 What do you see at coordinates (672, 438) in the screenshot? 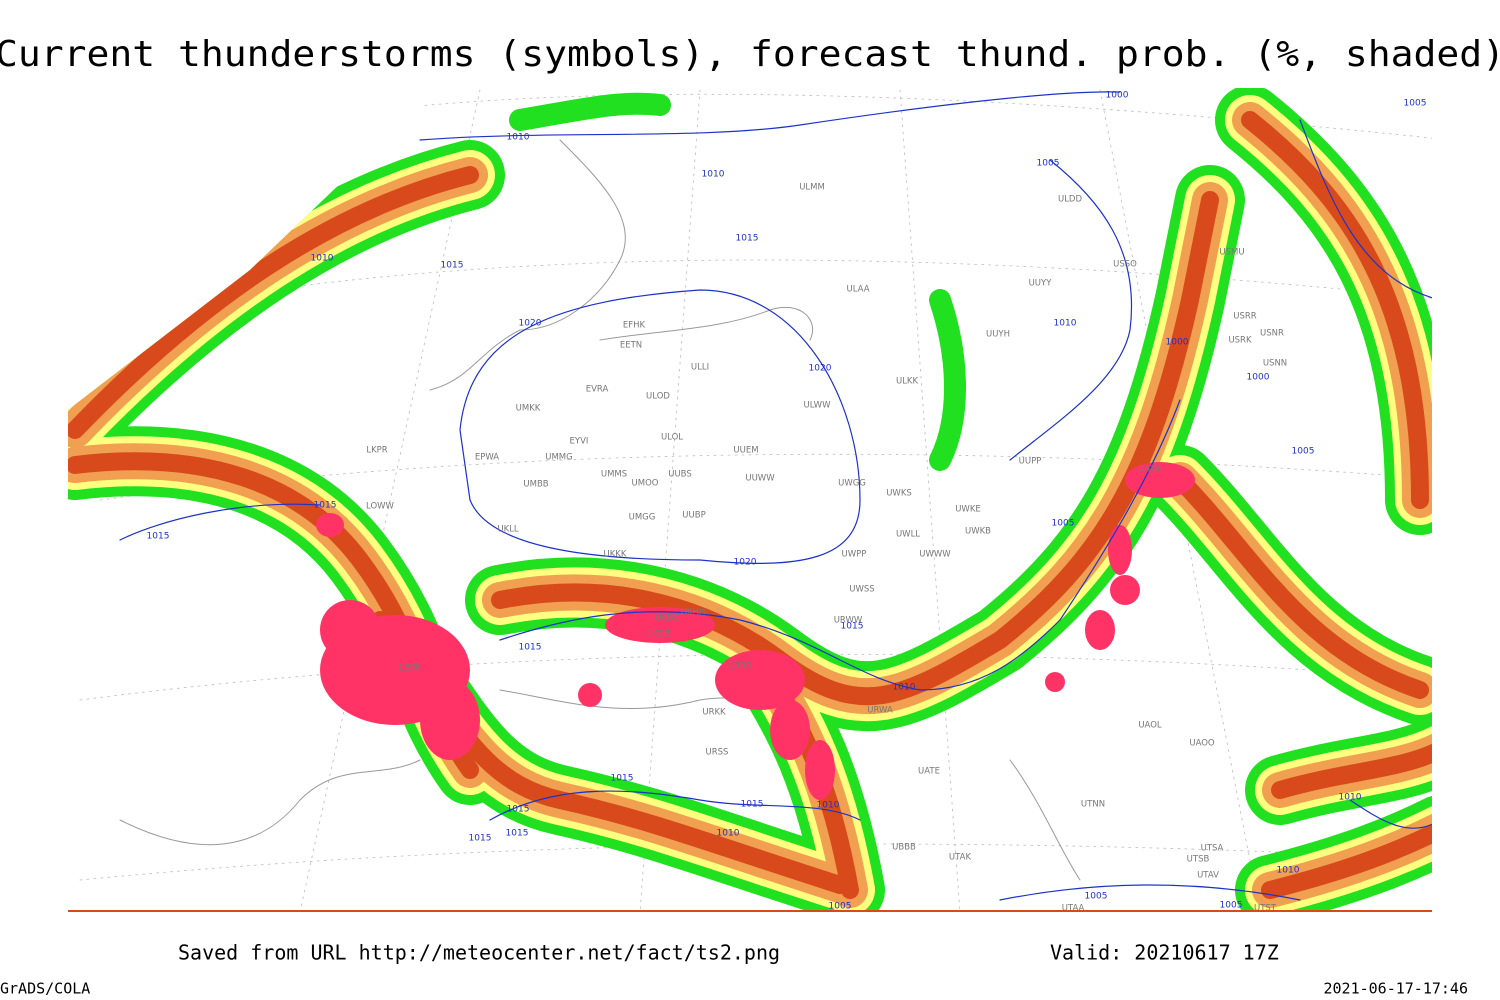
I see `station-label: ULOL` at bounding box center [672, 438].